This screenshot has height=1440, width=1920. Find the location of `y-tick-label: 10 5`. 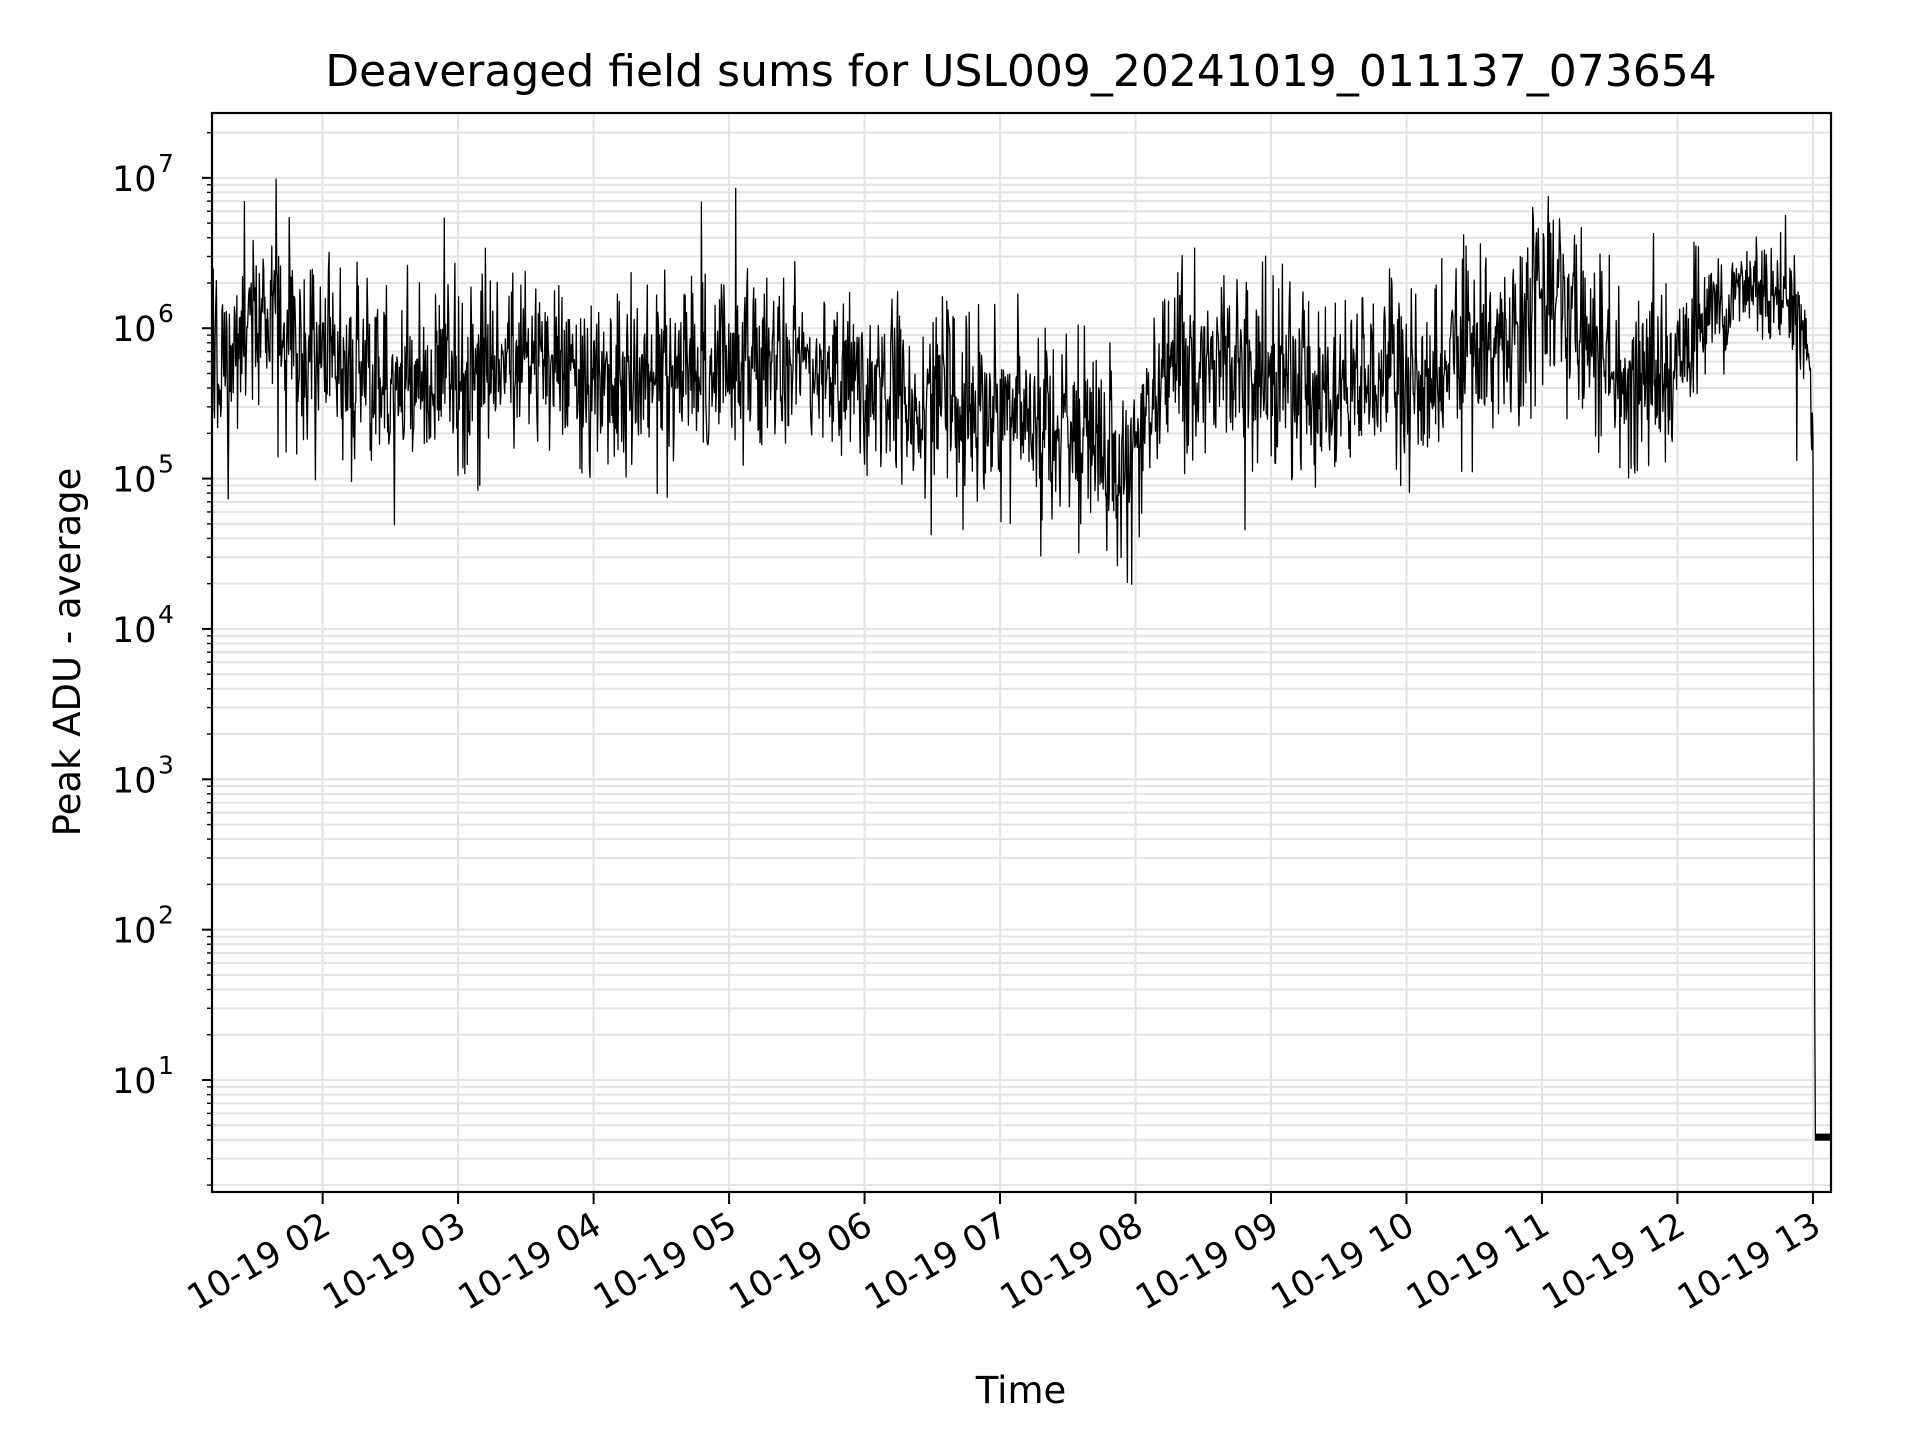

y-tick-label: 10 5 is located at coordinates (143, 475).